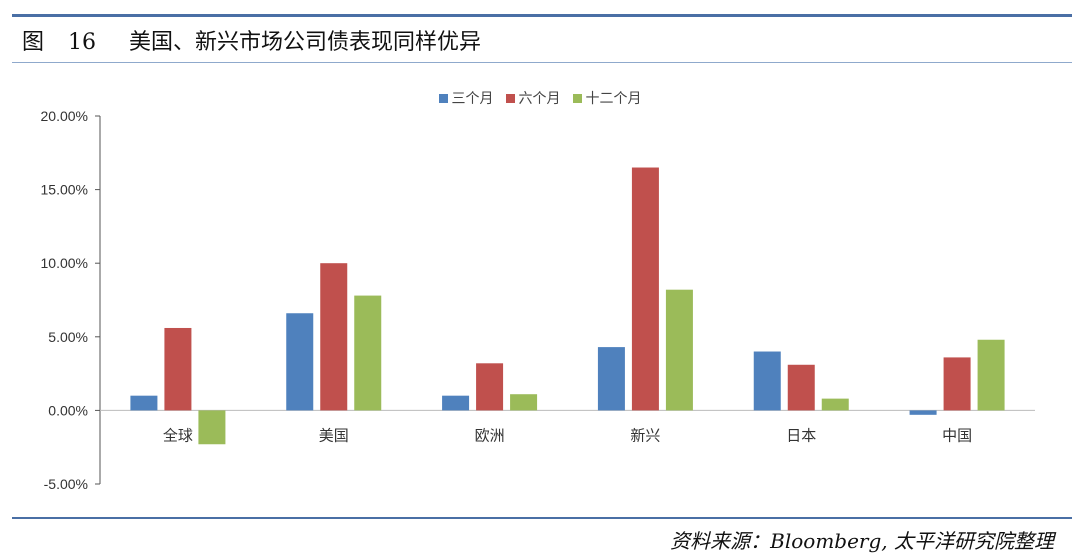 This screenshot has height=559, width=1080. What do you see at coordinates (542, 518) in the screenshot?
I see `bottom-rule` at bounding box center [542, 518].